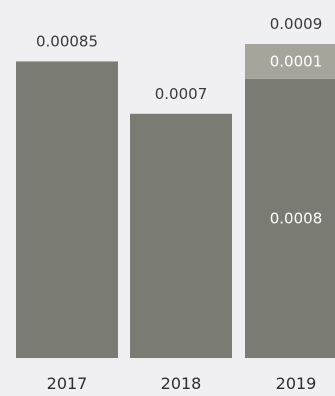 This screenshot has height=396, width=335. Describe the element at coordinates (296, 24) in the screenshot. I see `total-label-2019: 0.0009` at that location.